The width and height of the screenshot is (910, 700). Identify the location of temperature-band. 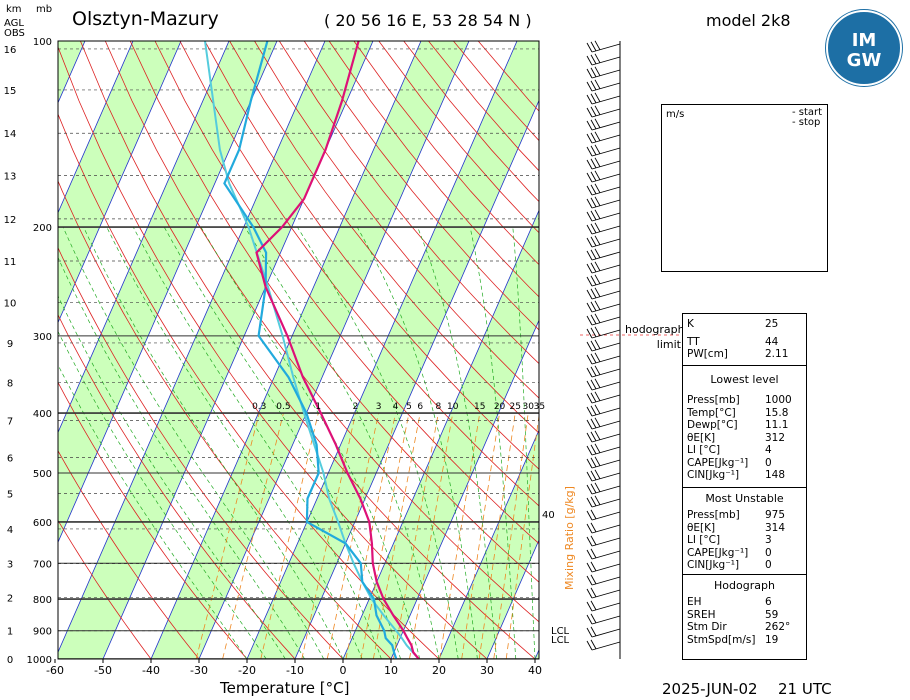
(119, 182).